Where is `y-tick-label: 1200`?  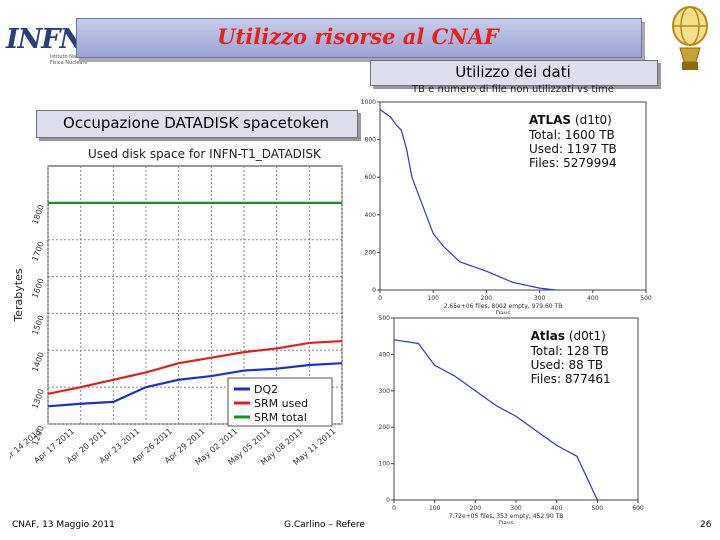
y-tick-label: 1200 is located at coordinates (37, 436).